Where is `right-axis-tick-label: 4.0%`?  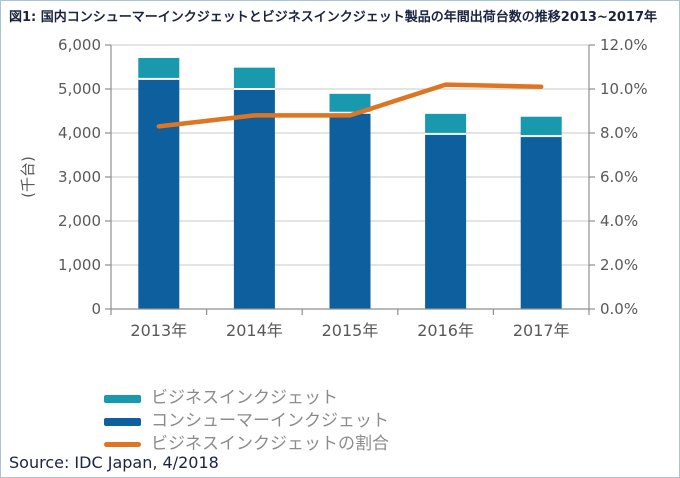 right-axis-tick-label: 4.0% is located at coordinates (619, 221).